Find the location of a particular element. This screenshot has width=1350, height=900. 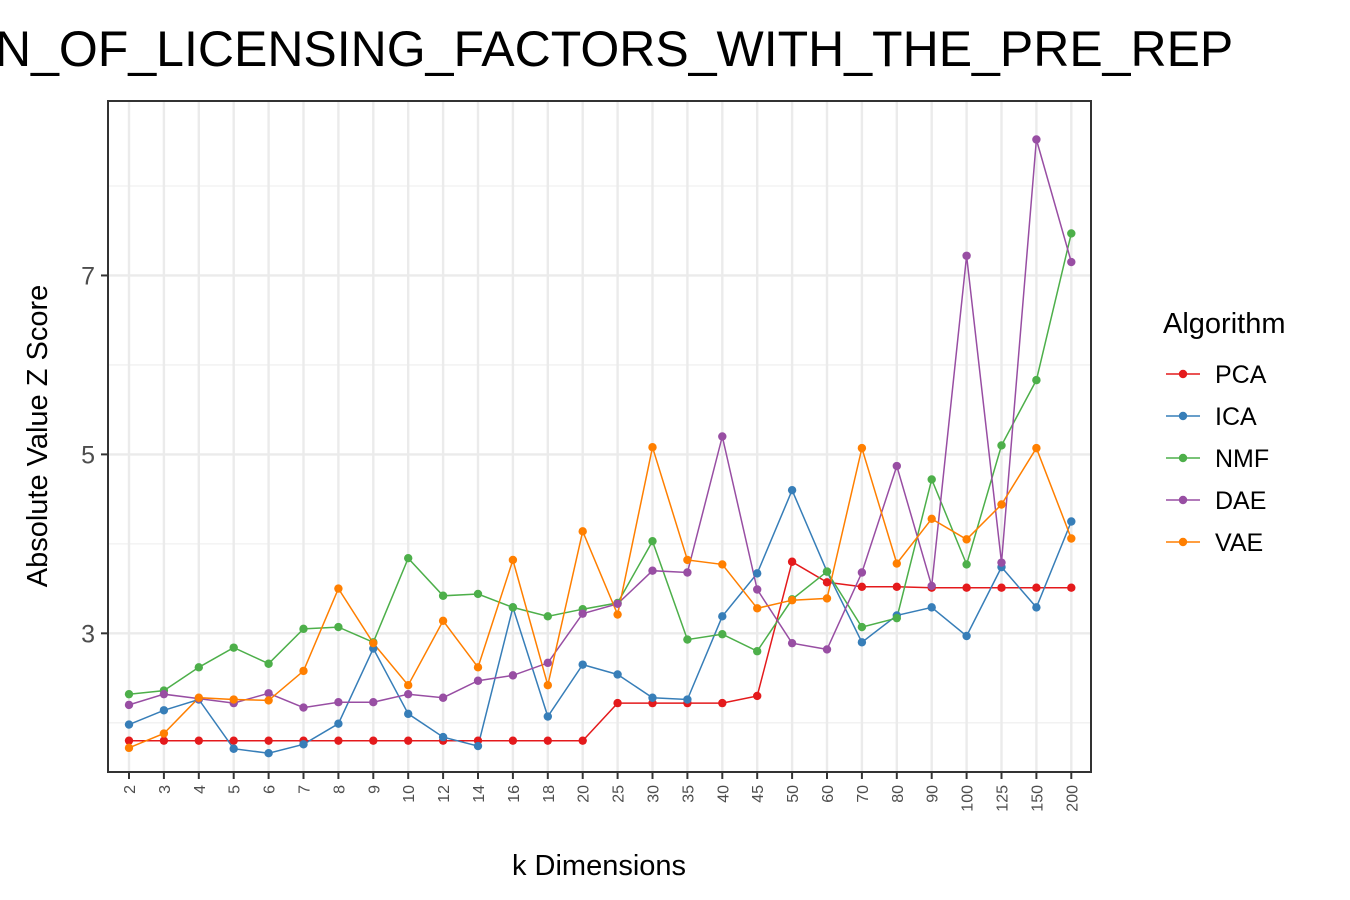

legend-title: Algorithm is located at coordinates (1224, 324).